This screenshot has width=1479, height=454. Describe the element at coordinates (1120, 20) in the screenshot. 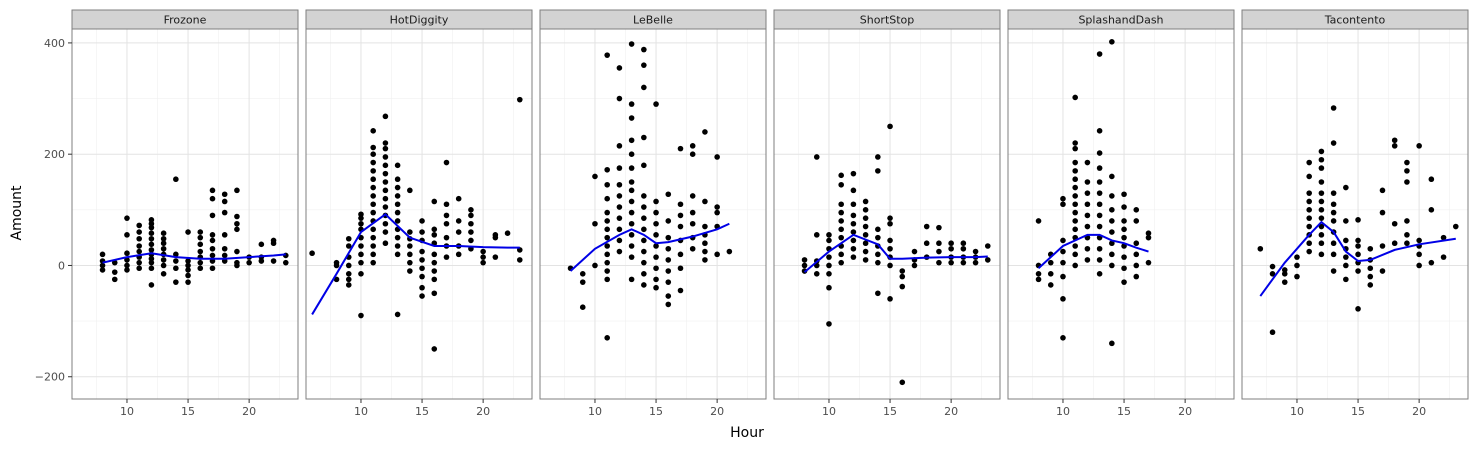

I see `facet-strip-label: SplashandDash` at that location.